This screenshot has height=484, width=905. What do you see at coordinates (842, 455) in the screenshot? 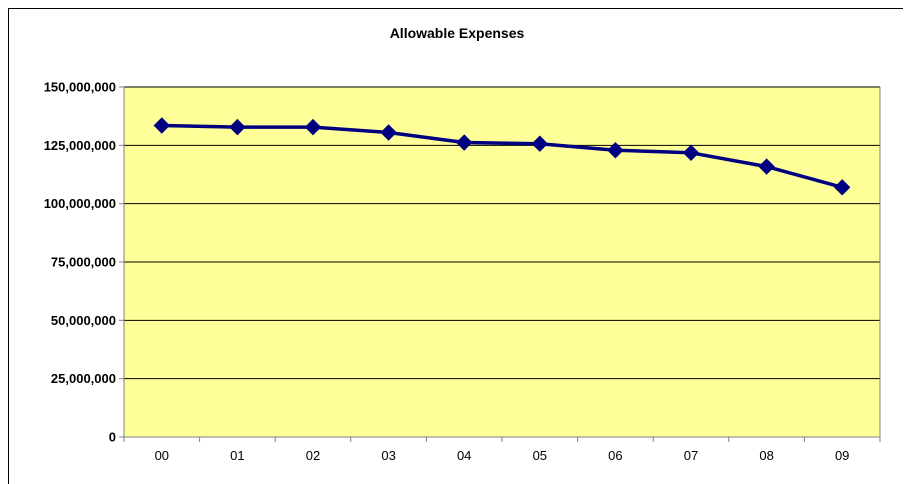
I see `x-tick-label: 09` at bounding box center [842, 455].